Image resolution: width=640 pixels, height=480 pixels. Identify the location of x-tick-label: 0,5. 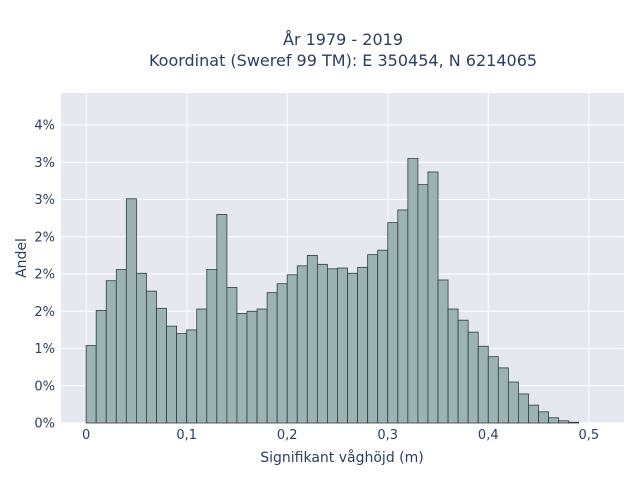
(588, 435).